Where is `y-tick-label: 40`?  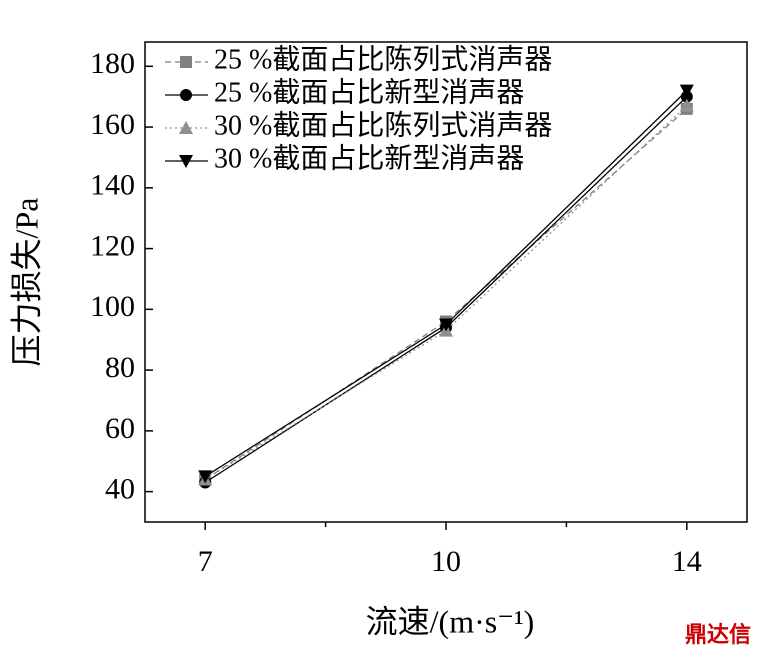 y-tick-label: 40 is located at coordinates (120, 489).